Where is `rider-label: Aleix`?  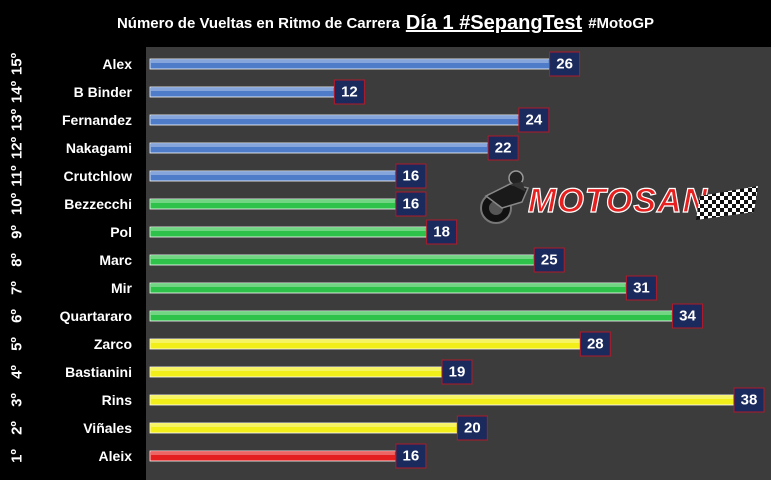
rider-label: Aleix is located at coordinates (116, 456).